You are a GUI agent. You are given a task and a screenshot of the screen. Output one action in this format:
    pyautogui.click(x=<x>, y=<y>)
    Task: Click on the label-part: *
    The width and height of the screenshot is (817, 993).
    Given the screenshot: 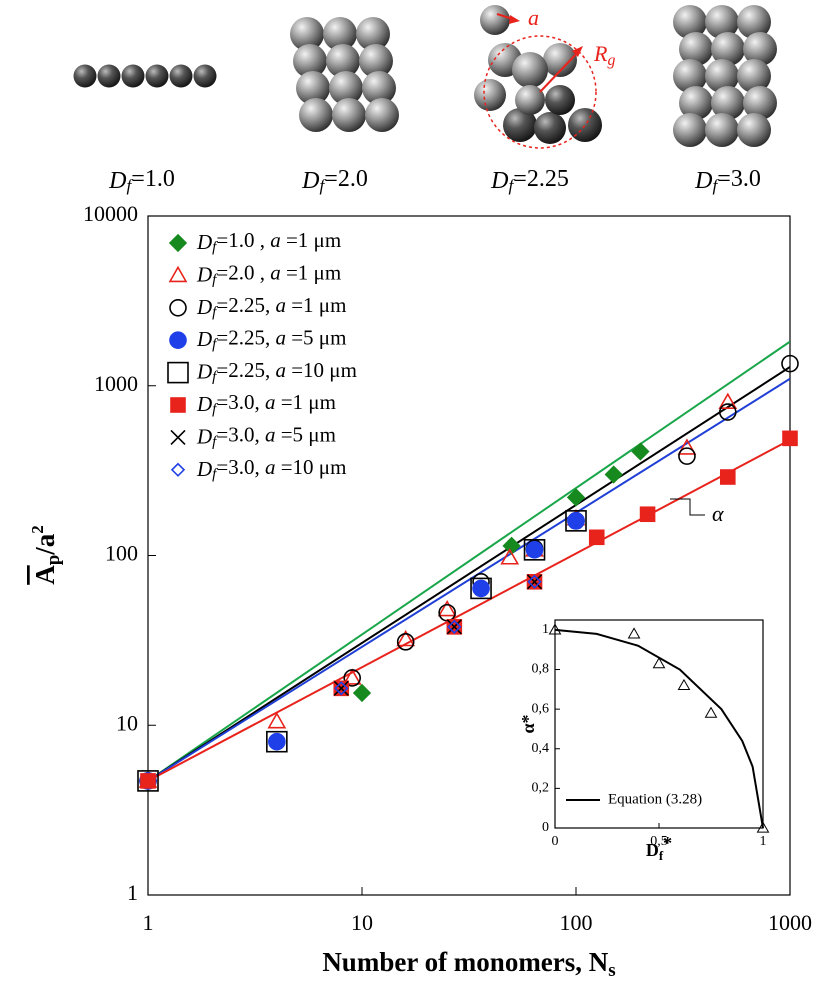 What is the action you would take?
    pyautogui.click(x=667, y=843)
    